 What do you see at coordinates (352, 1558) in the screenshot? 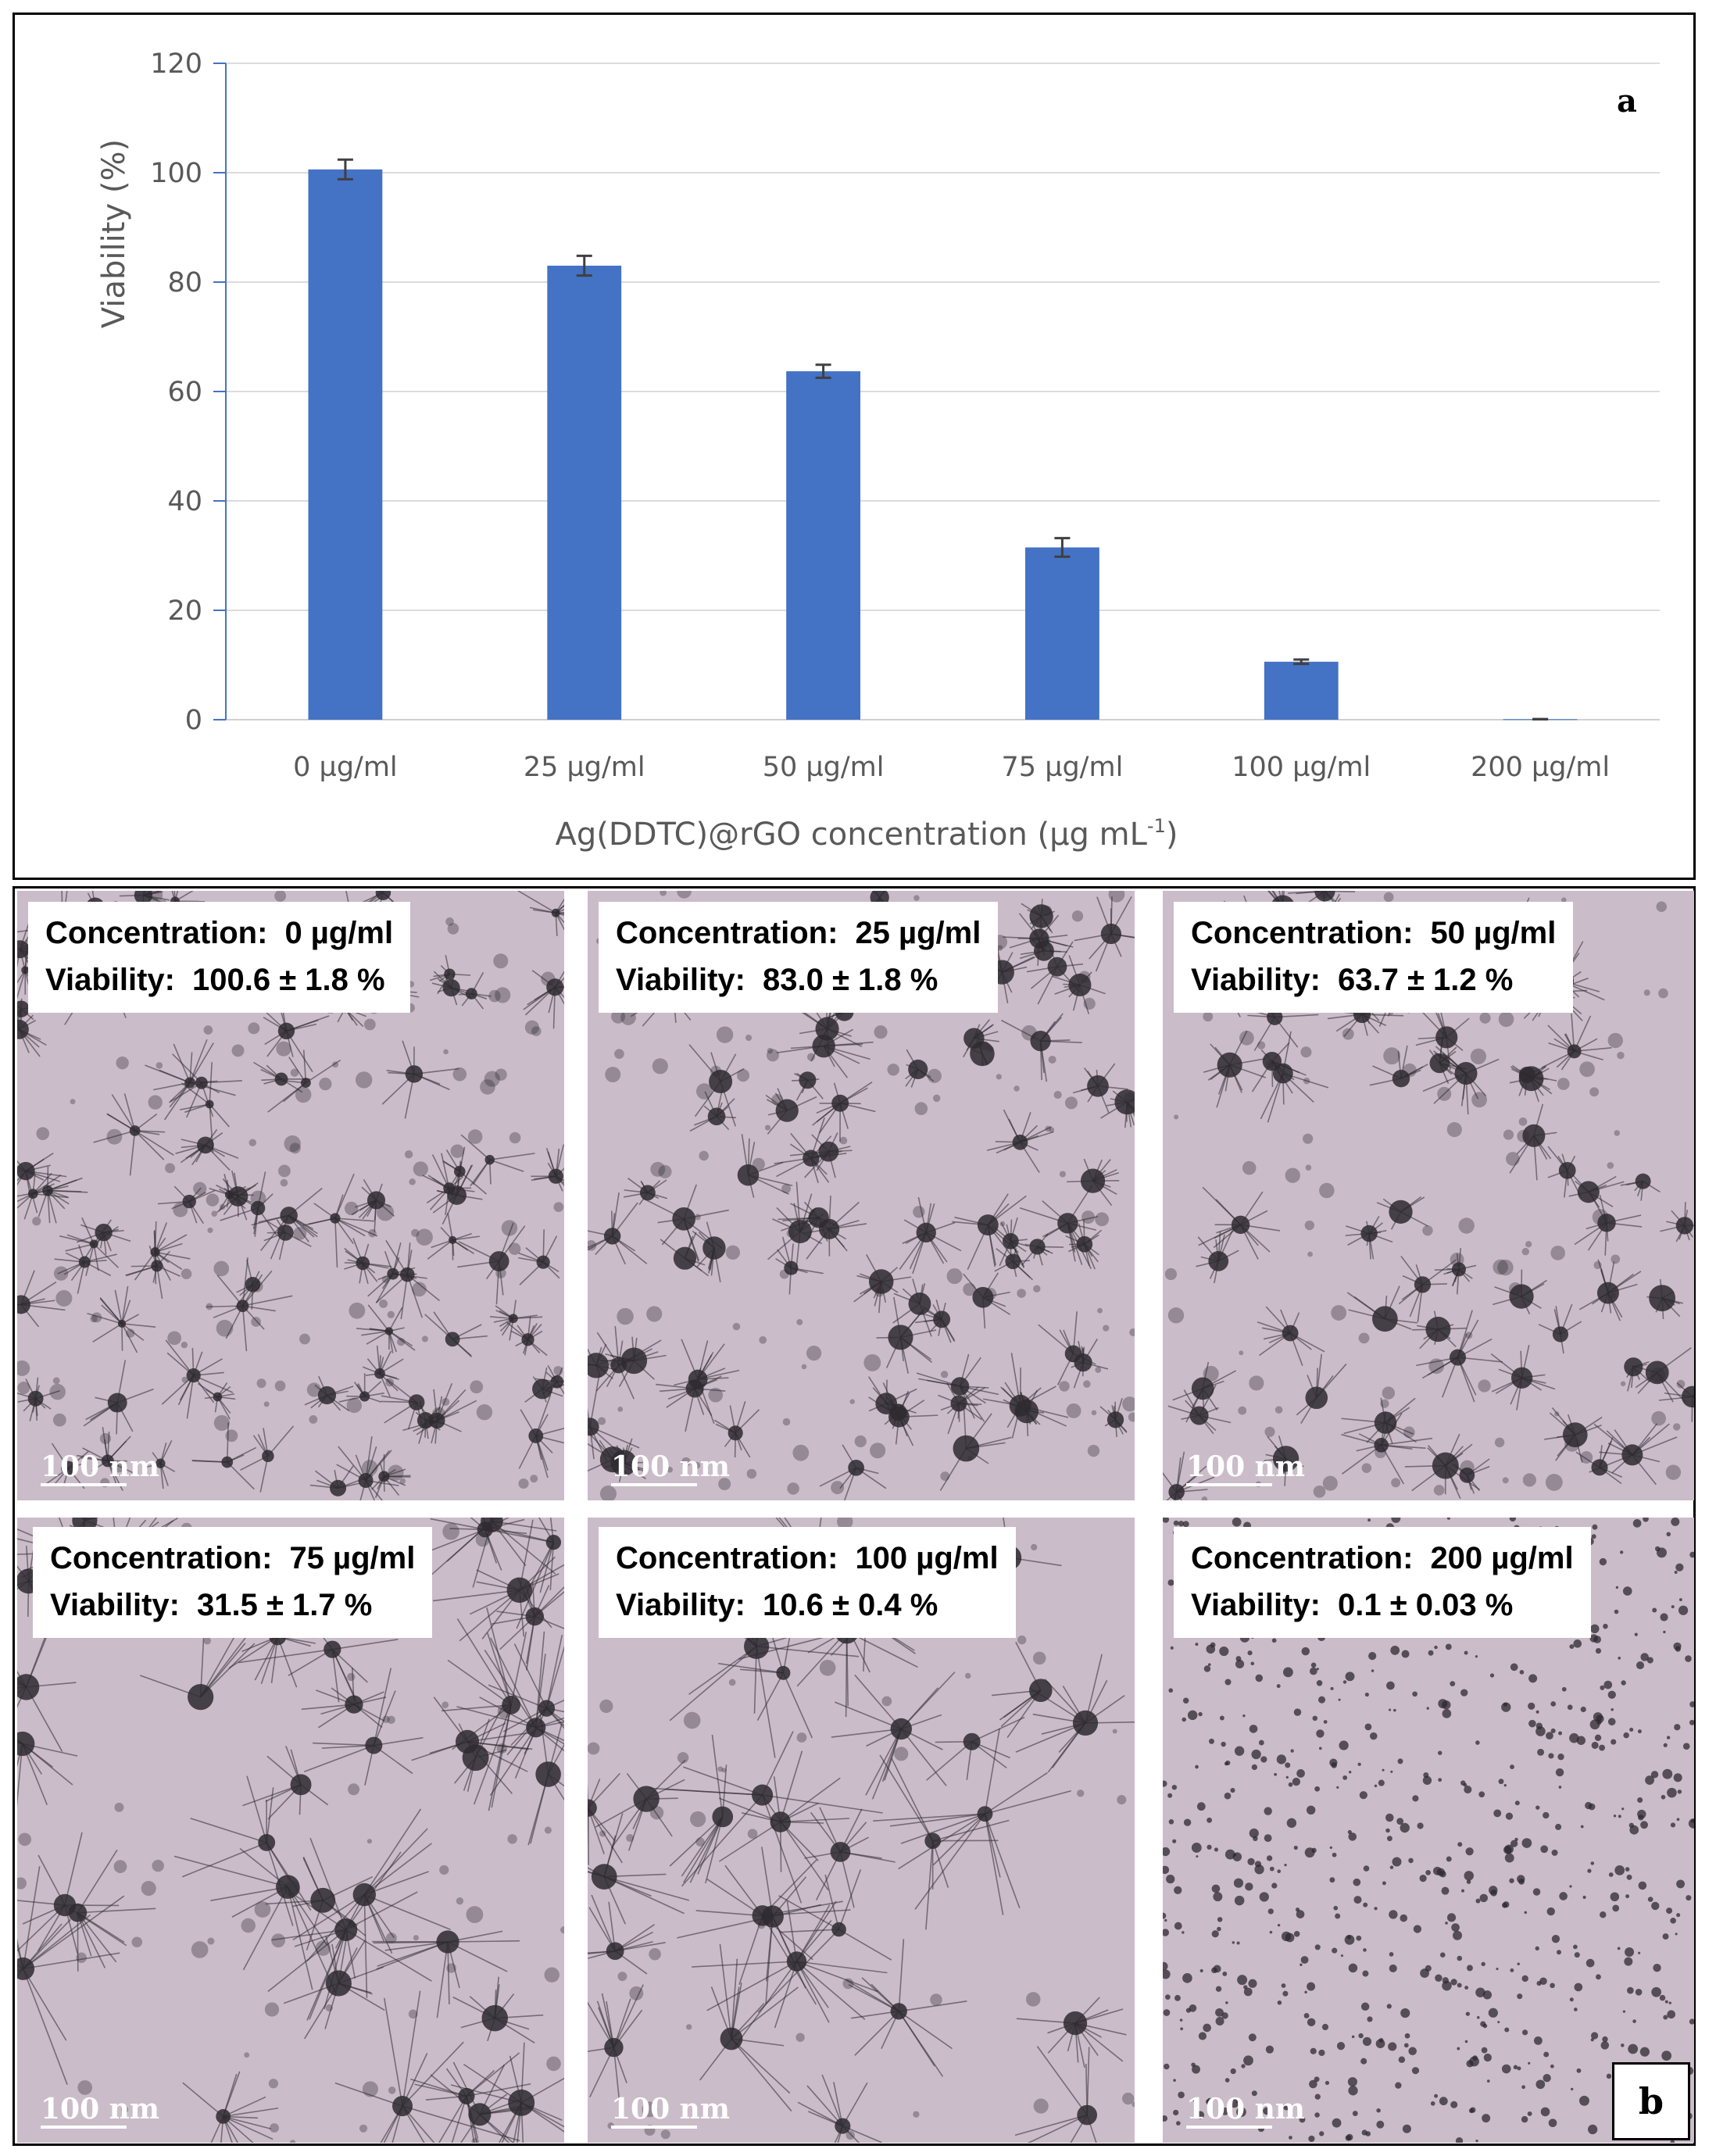
I see `concentration-value: 75 µg/ml` at bounding box center [352, 1558].